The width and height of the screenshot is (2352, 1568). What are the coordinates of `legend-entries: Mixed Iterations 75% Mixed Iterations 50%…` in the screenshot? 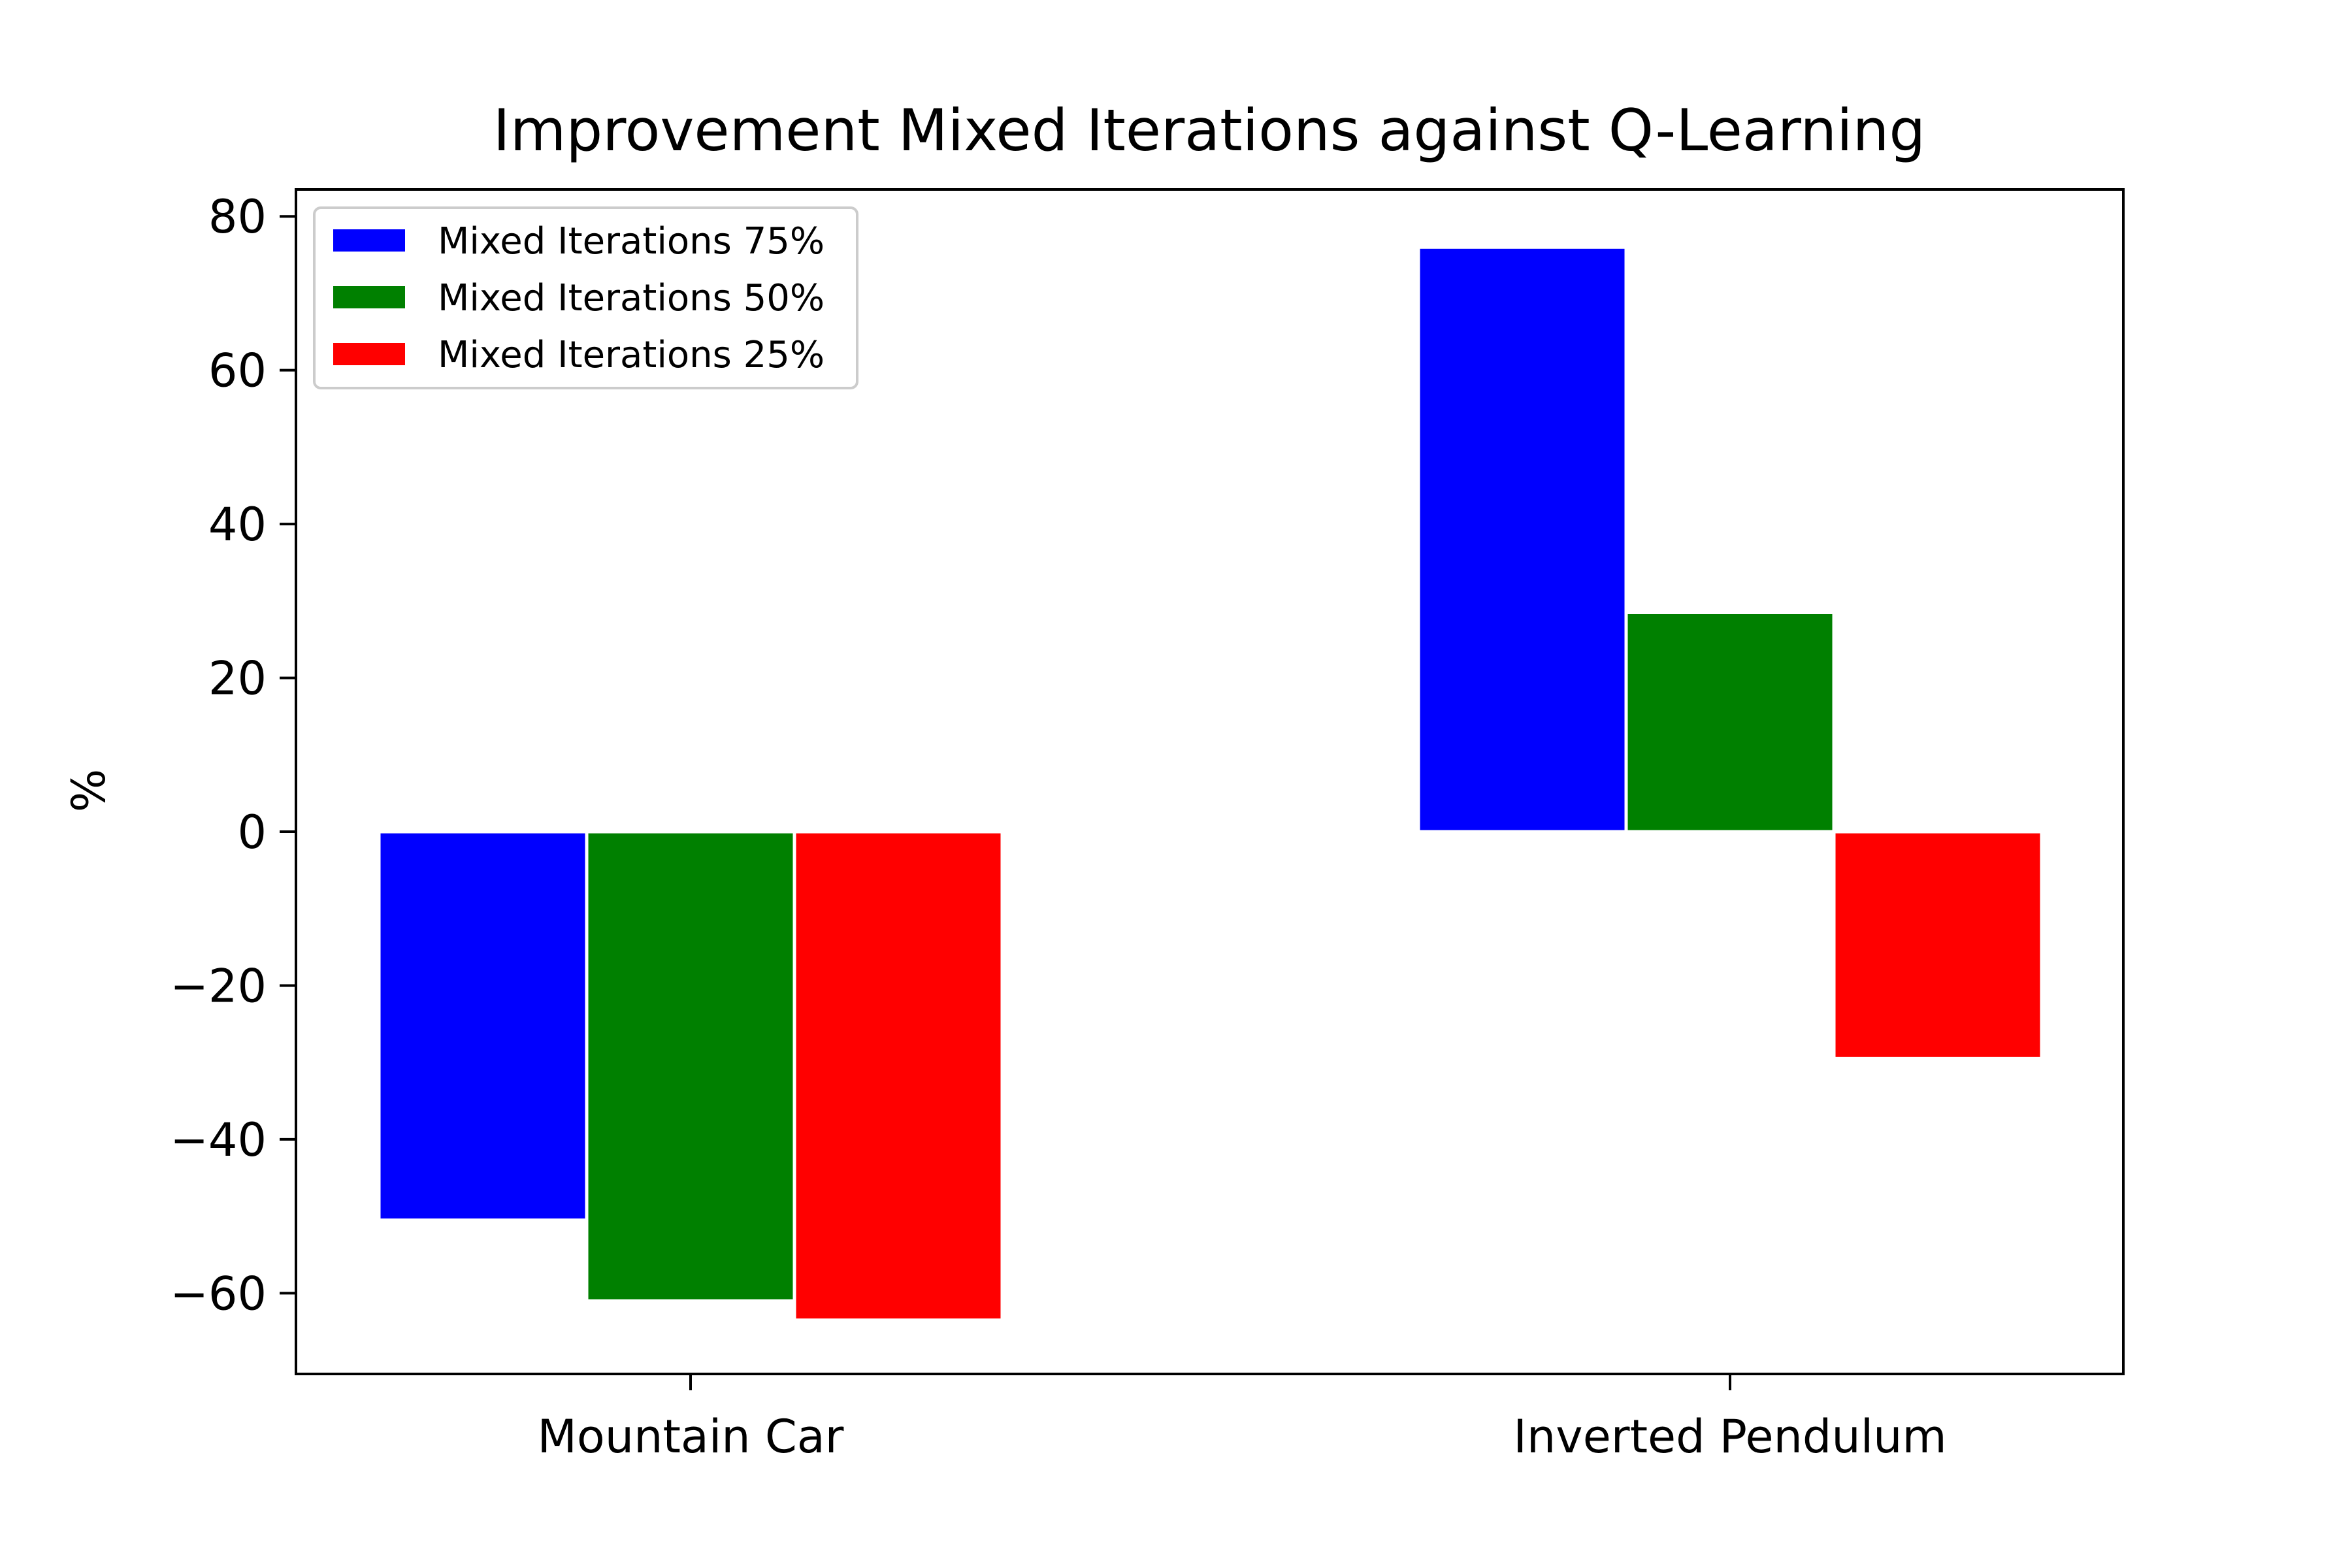 It's located at (579, 298).